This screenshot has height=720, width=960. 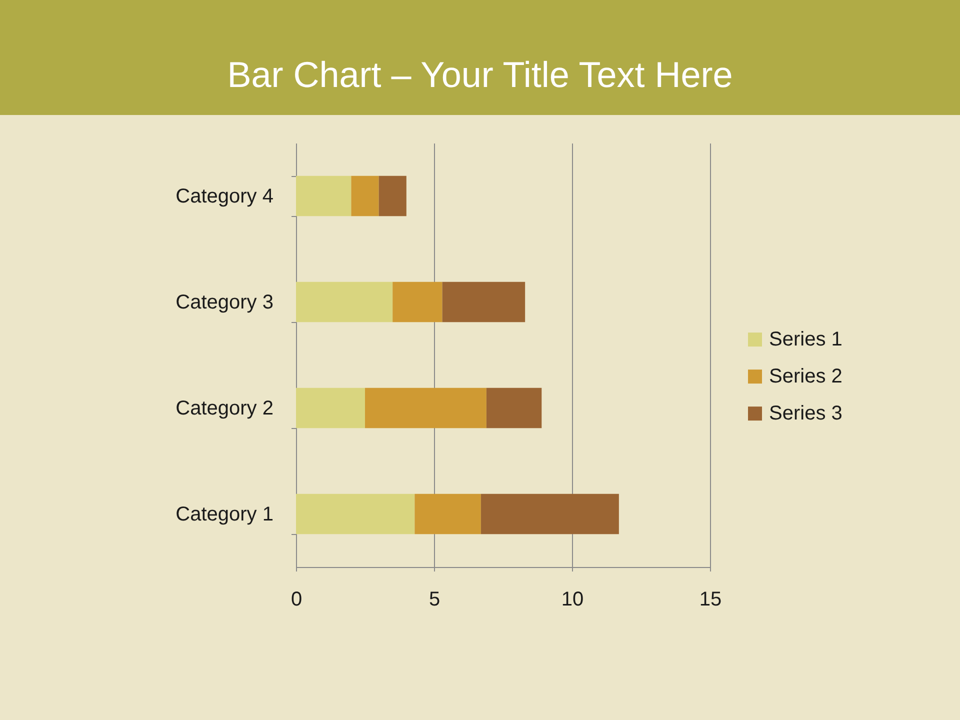 What do you see at coordinates (296, 599) in the screenshot?
I see `x-tick-label: 0` at bounding box center [296, 599].